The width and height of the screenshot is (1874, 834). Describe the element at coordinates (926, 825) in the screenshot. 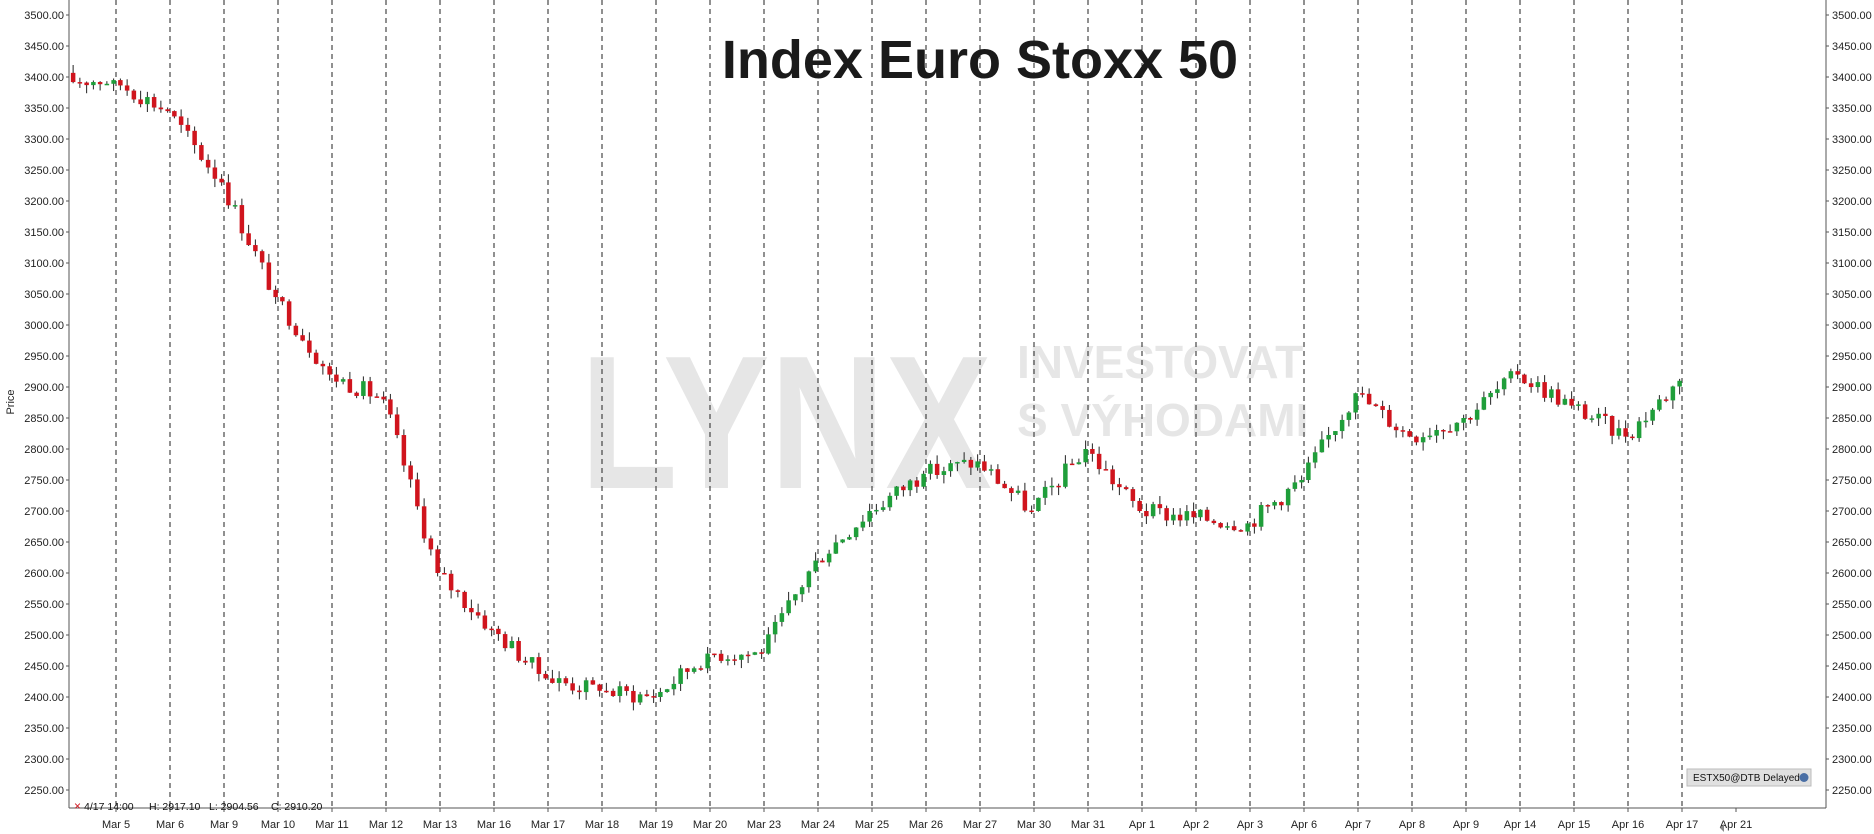

I see `x-tick-label: Mar 26` at that location.